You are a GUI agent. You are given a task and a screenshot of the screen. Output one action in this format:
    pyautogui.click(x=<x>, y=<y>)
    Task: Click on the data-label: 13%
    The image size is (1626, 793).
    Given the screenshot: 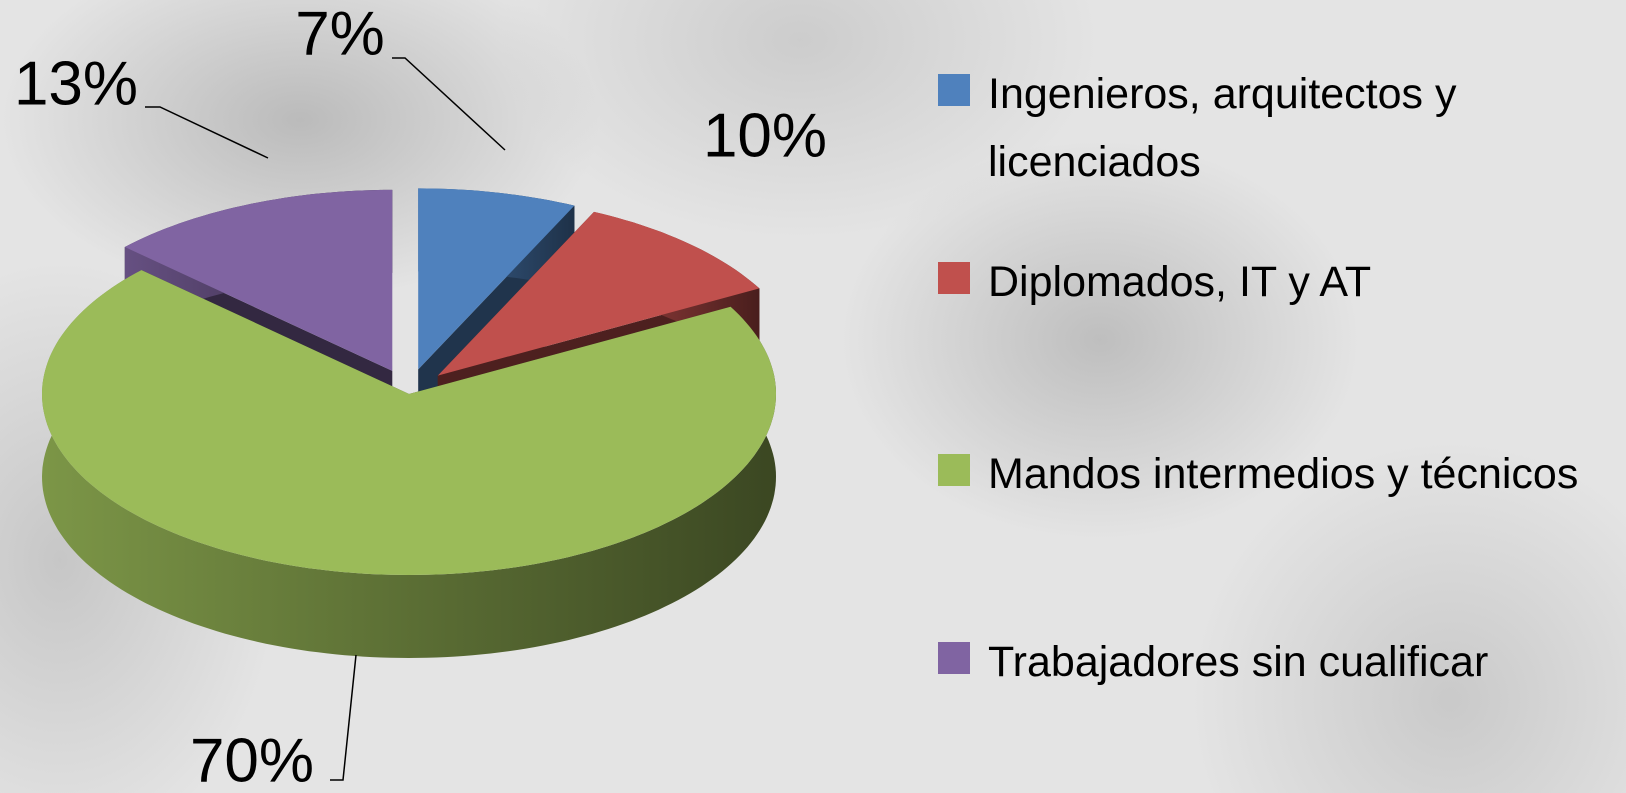 What is the action you would take?
    pyautogui.click(x=76, y=83)
    